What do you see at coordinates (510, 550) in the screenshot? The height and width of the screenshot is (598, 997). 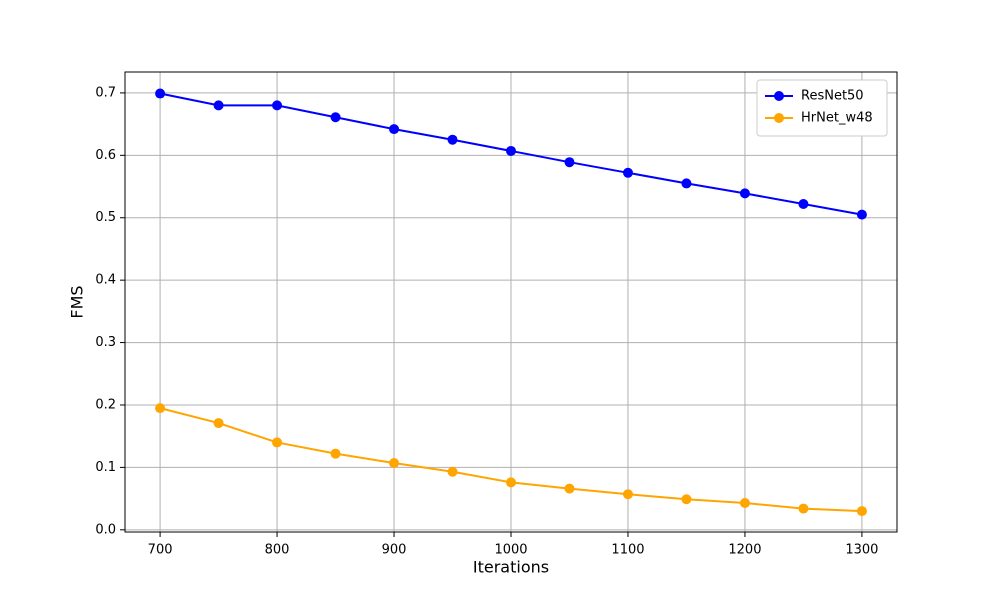 I see `x-tick-label: 1000` at bounding box center [510, 550].